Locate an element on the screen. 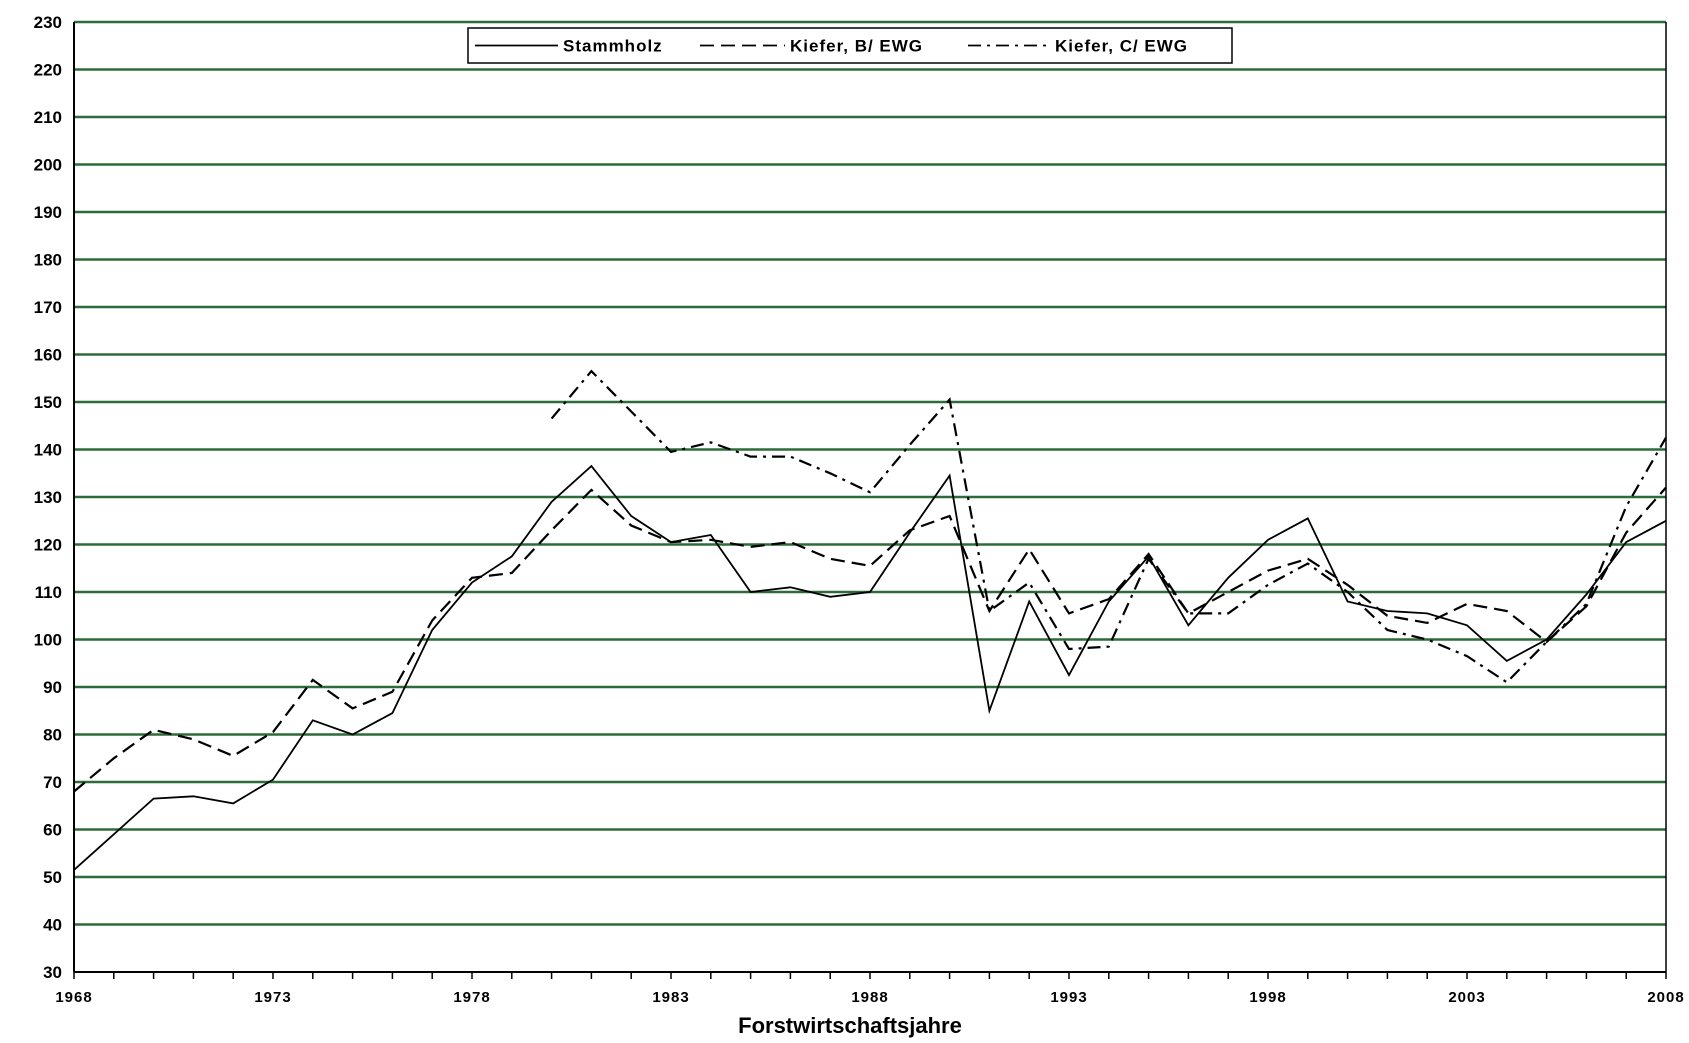 Image resolution: width=1689 pixels, height=1043 pixels. x-tick-label: 1973 is located at coordinates (272, 997).